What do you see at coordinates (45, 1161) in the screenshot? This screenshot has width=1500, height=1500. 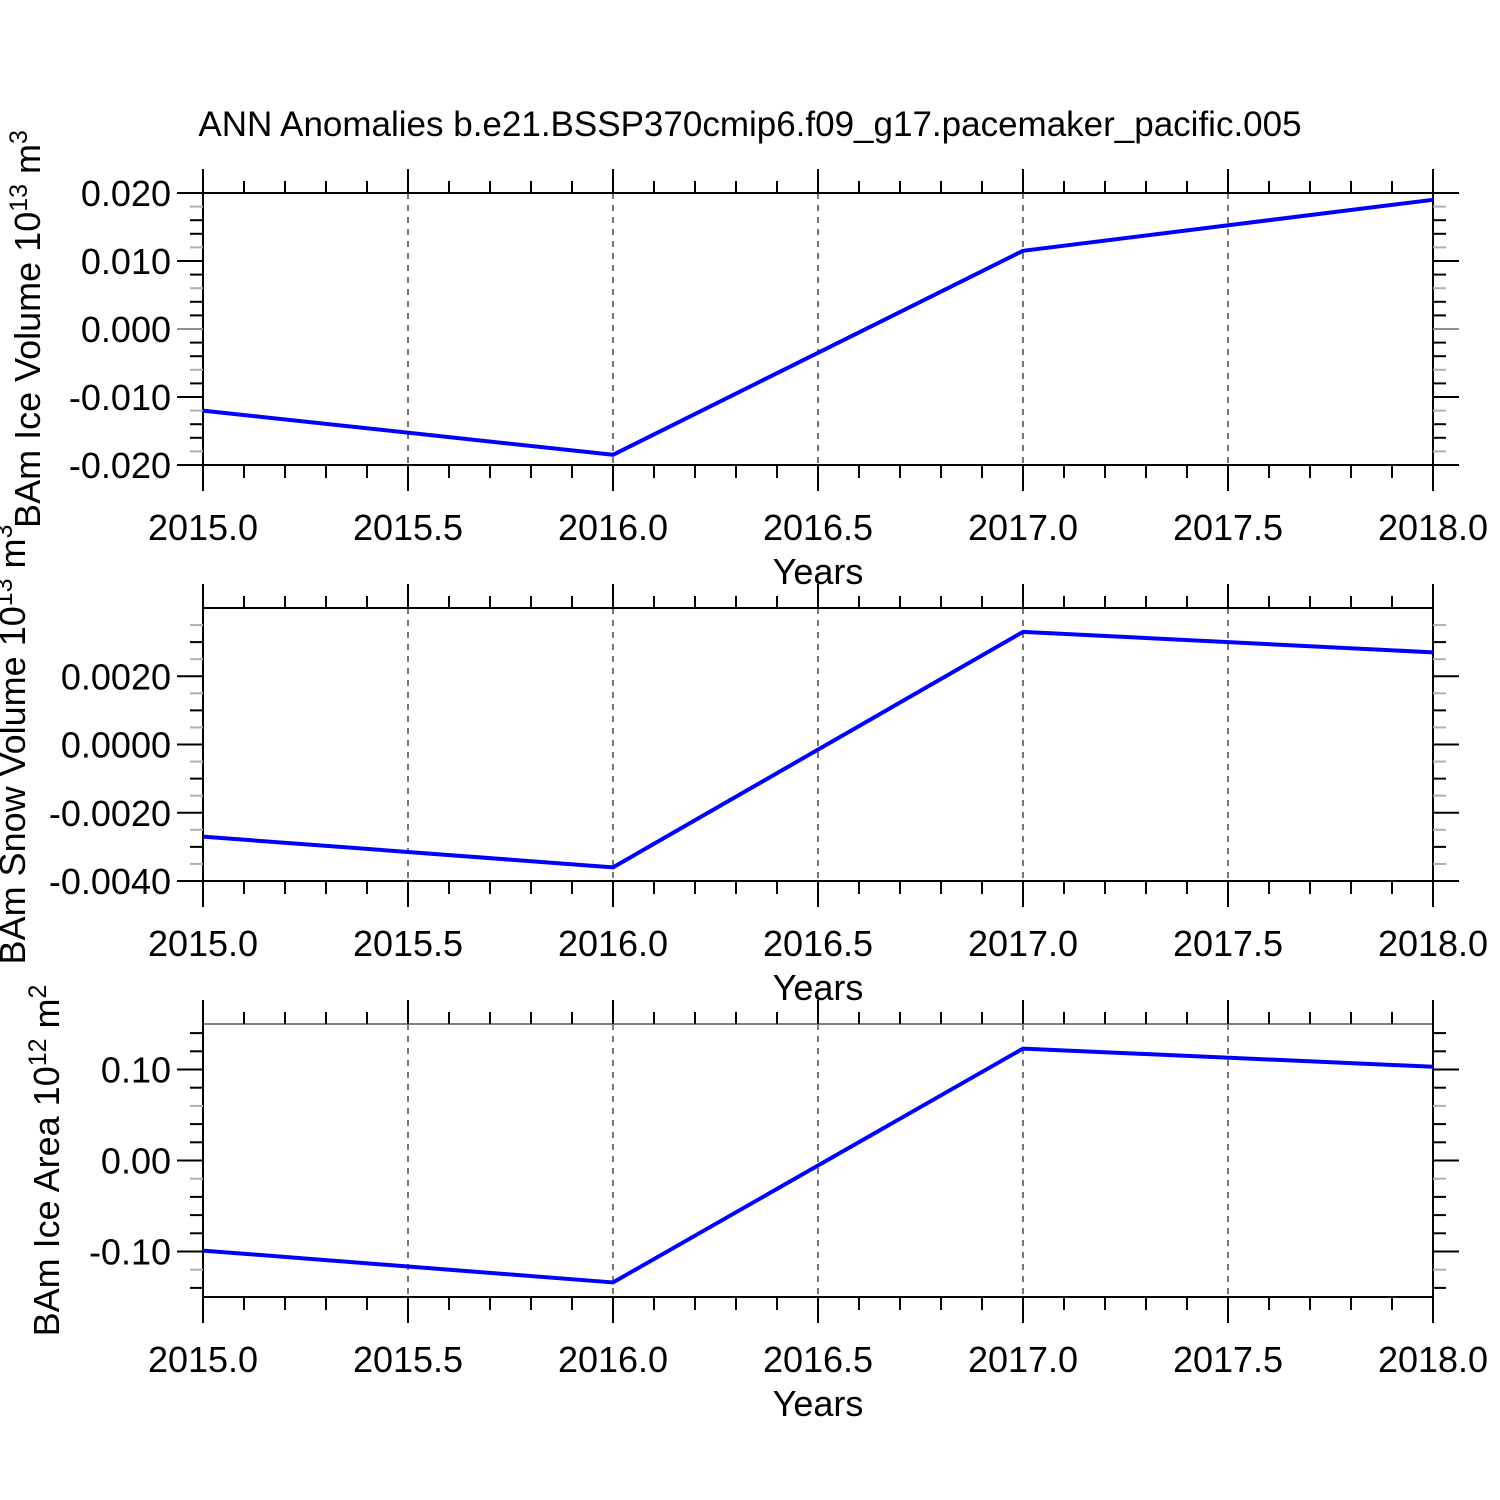 I see `y-axis-title: BAm Ice Area 1012 m2` at bounding box center [45, 1161].